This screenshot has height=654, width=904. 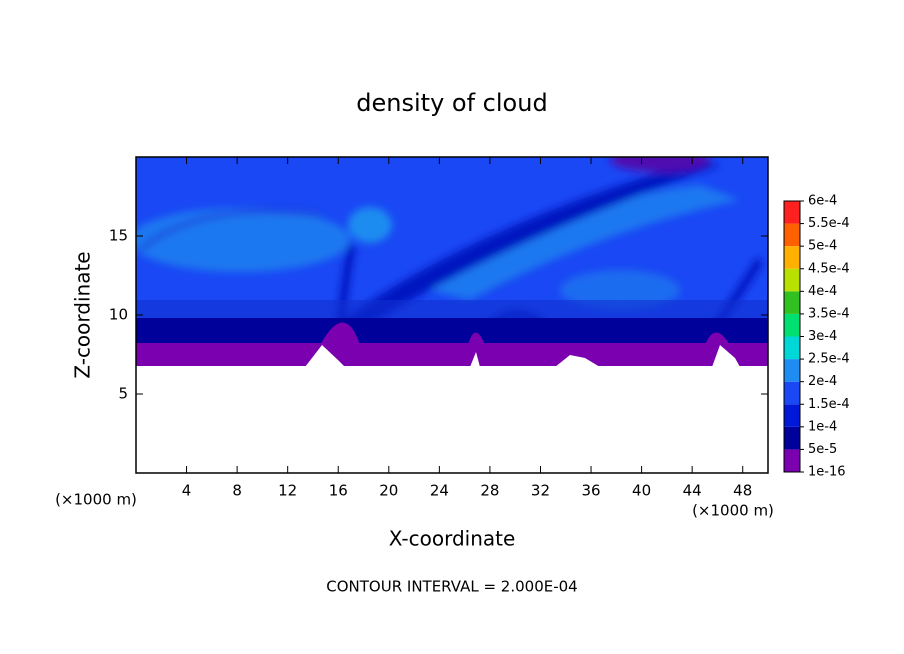 What do you see at coordinates (829, 359) in the screenshot?
I see `colorbar-label: 2.5e-4` at bounding box center [829, 359].